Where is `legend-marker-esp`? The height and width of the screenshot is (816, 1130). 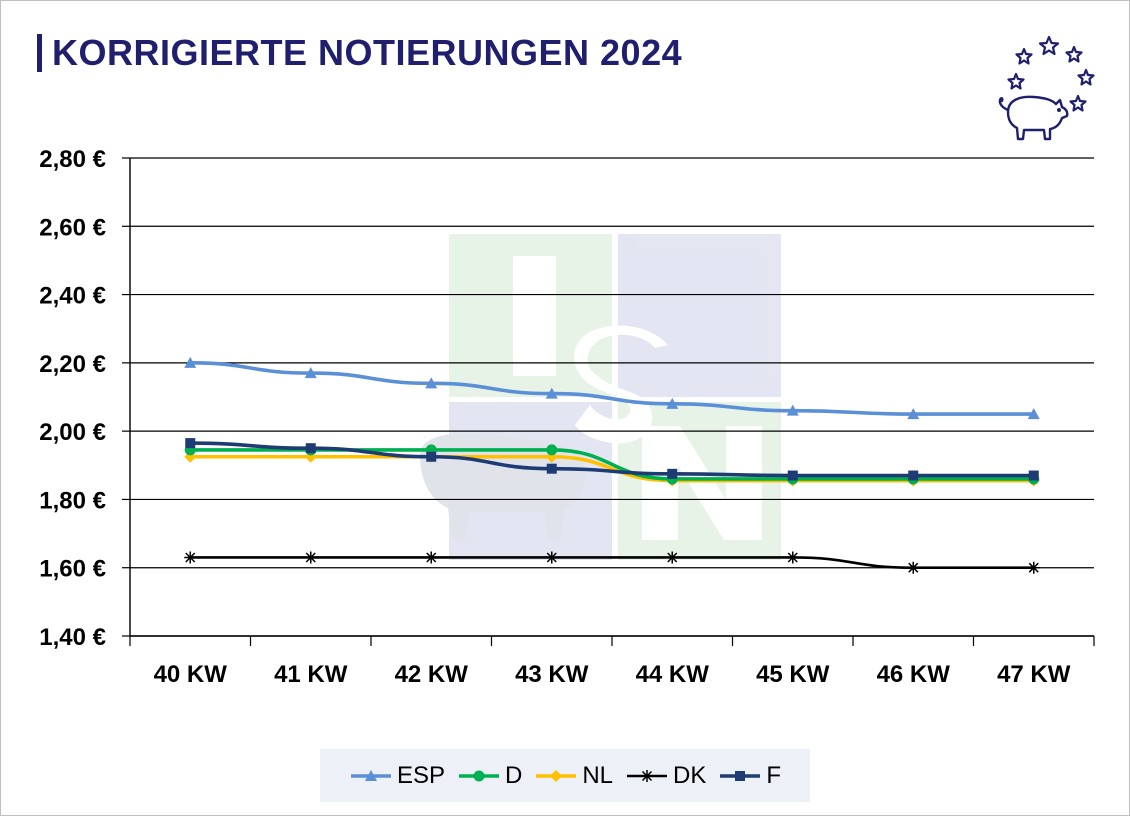
legend-marker-esp is located at coordinates (370, 775).